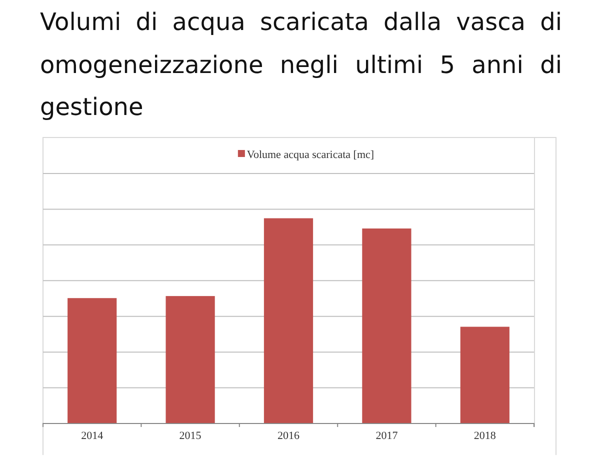  Describe the element at coordinates (387, 436) in the screenshot. I see `x-tick-label: 2017` at that location.